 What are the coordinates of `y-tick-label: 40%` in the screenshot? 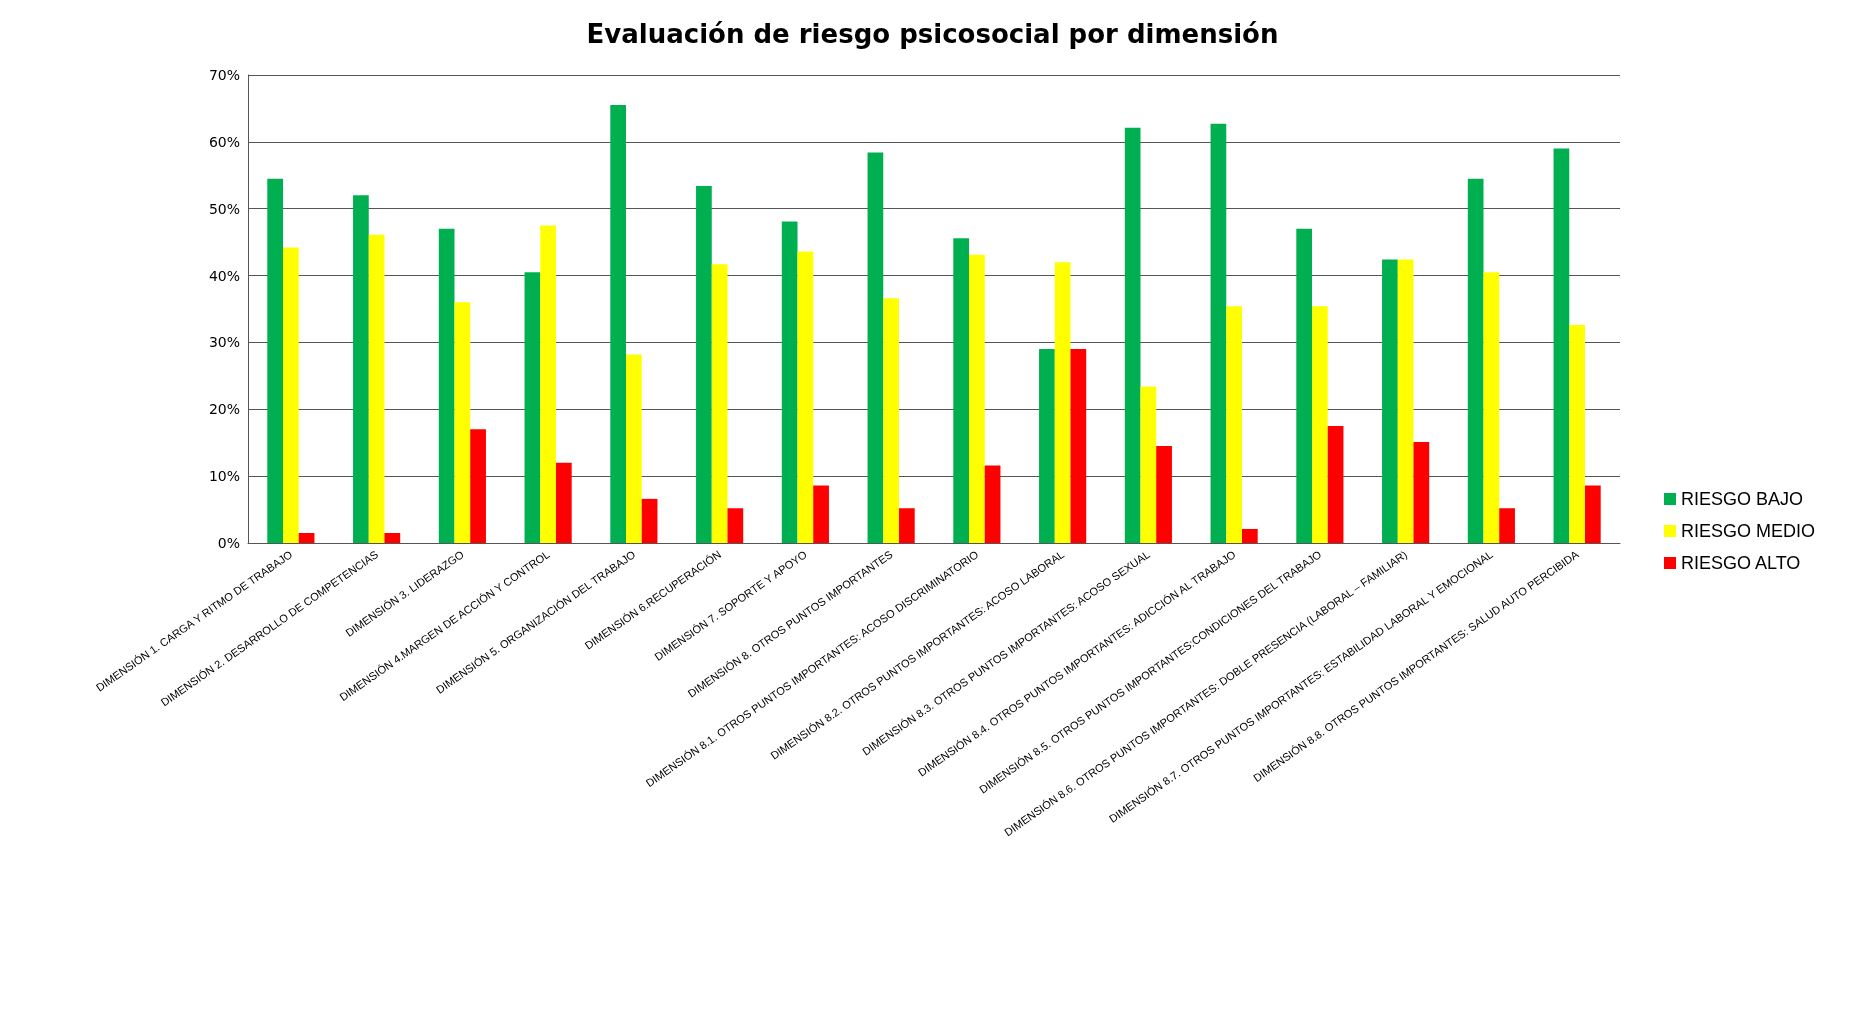 It's located at (224, 275).